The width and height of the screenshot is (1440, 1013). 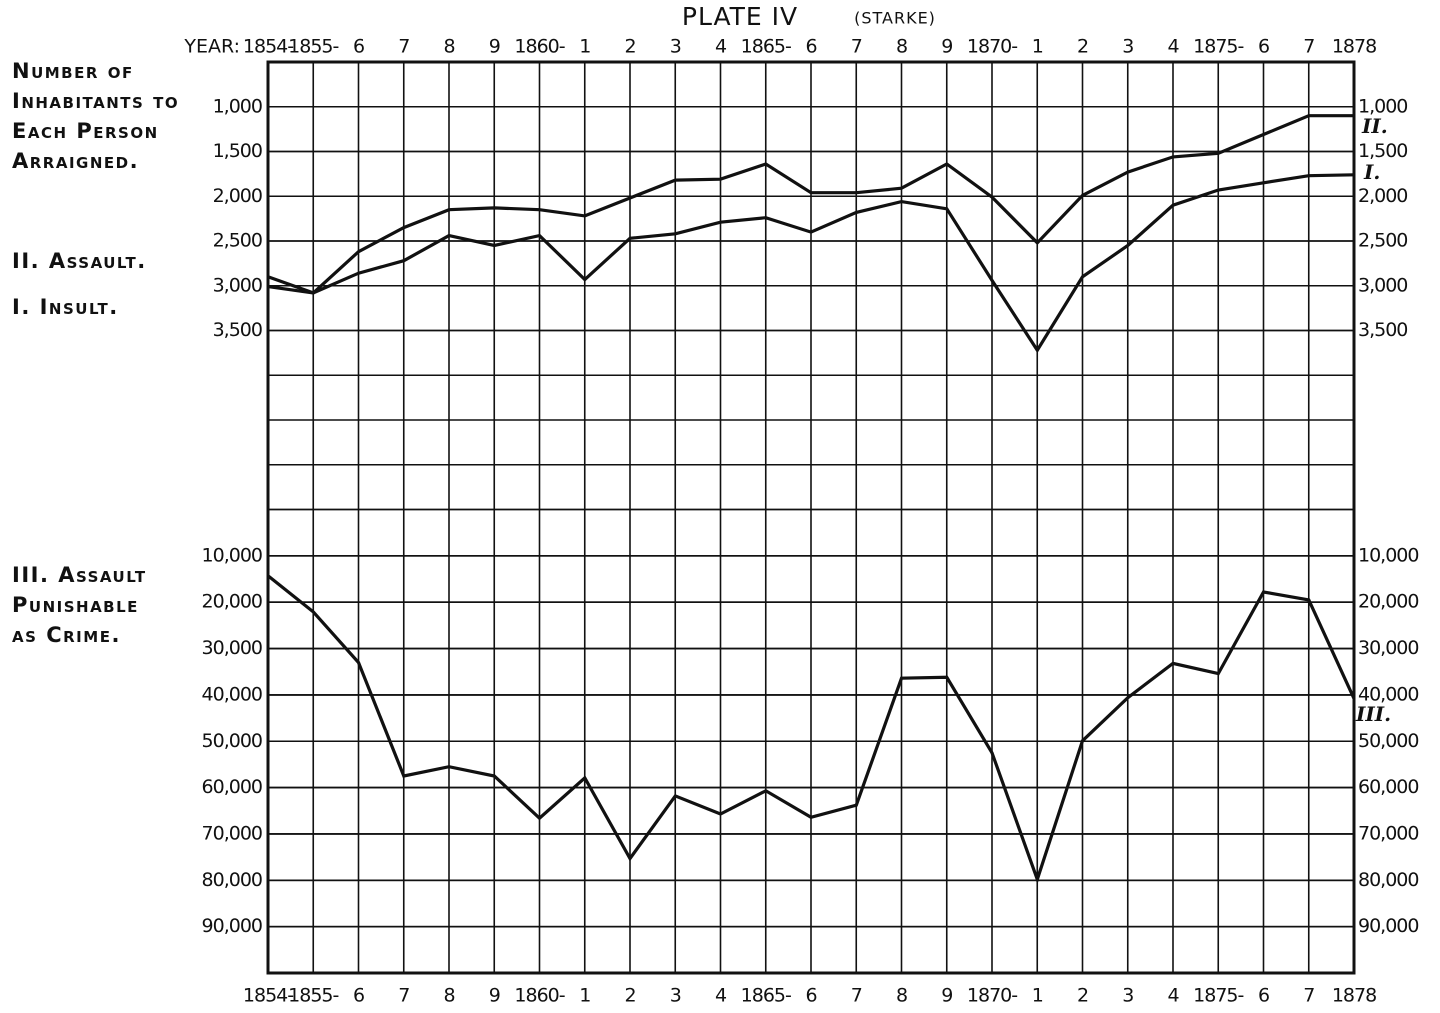 What do you see at coordinates (211, 47) in the screenshot?
I see `x-axis-label: YEAR:` at bounding box center [211, 47].